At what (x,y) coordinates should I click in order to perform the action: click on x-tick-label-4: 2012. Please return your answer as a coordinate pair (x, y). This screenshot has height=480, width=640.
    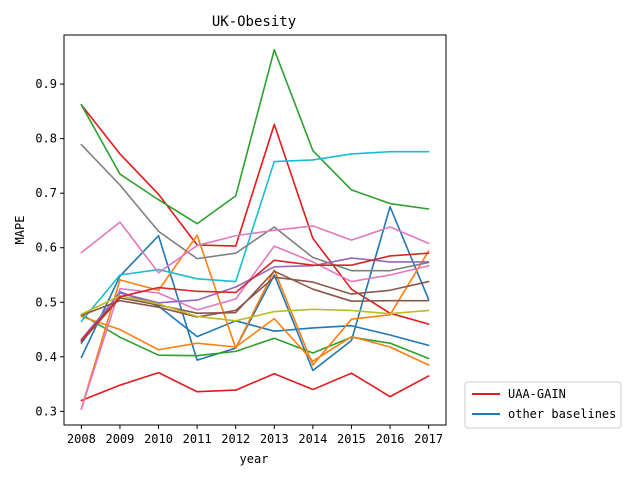
    Looking at the image, I should click on (235, 439).